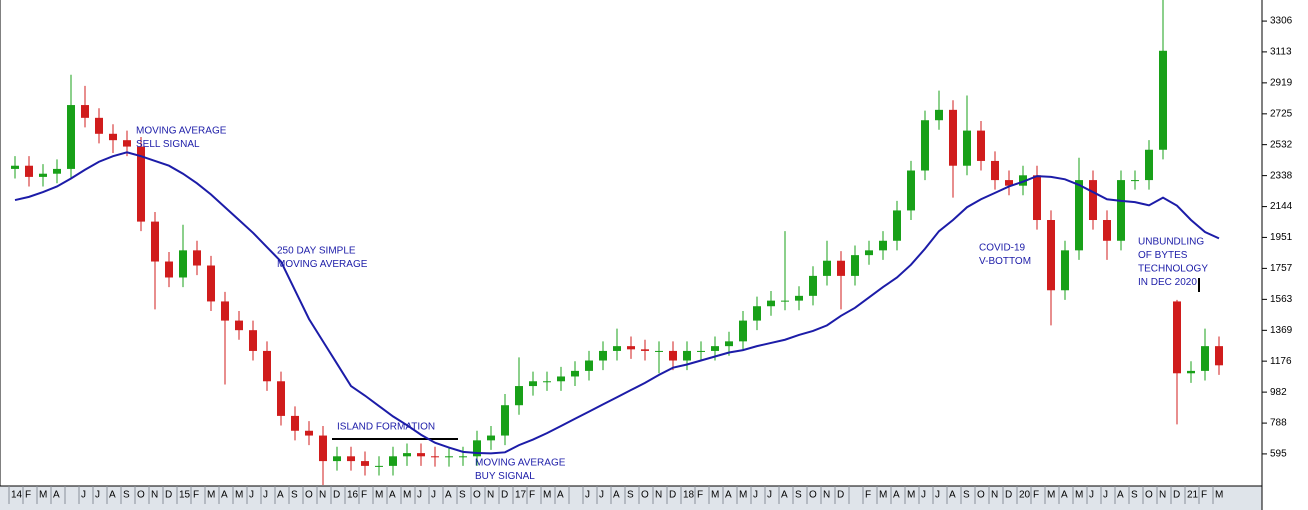 The image size is (1308, 510). I want to click on y-tick-label: 1176, so click(1281, 361).